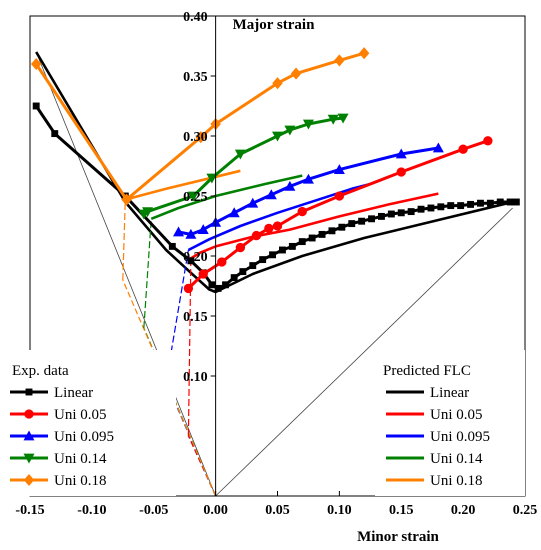 The image size is (541, 550). What do you see at coordinates (277, 510) in the screenshot?
I see `x-tick-label: 0.05` at bounding box center [277, 510].